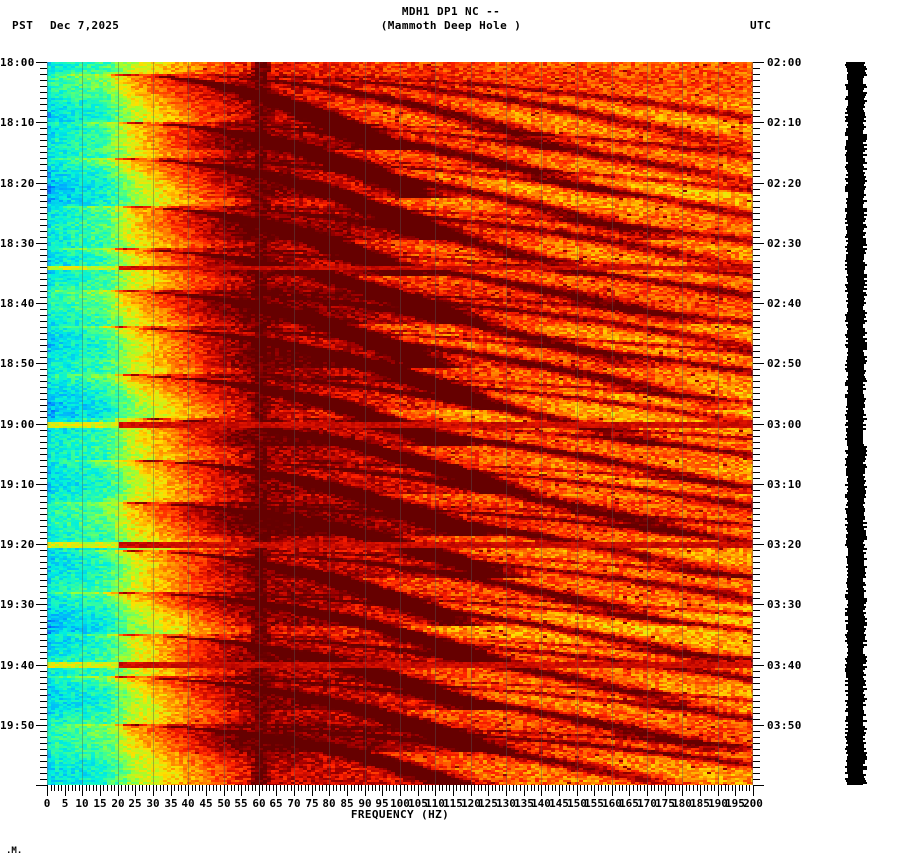  I want to click on y-axis-label-right: 03:00, so click(784, 424).